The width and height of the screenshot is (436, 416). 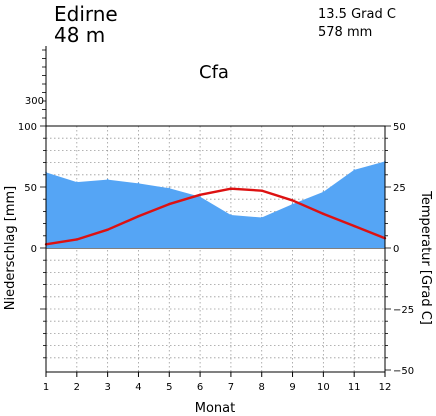 What do you see at coordinates (385, 387) in the screenshot?
I see `x-tick-label: 12` at bounding box center [385, 387].